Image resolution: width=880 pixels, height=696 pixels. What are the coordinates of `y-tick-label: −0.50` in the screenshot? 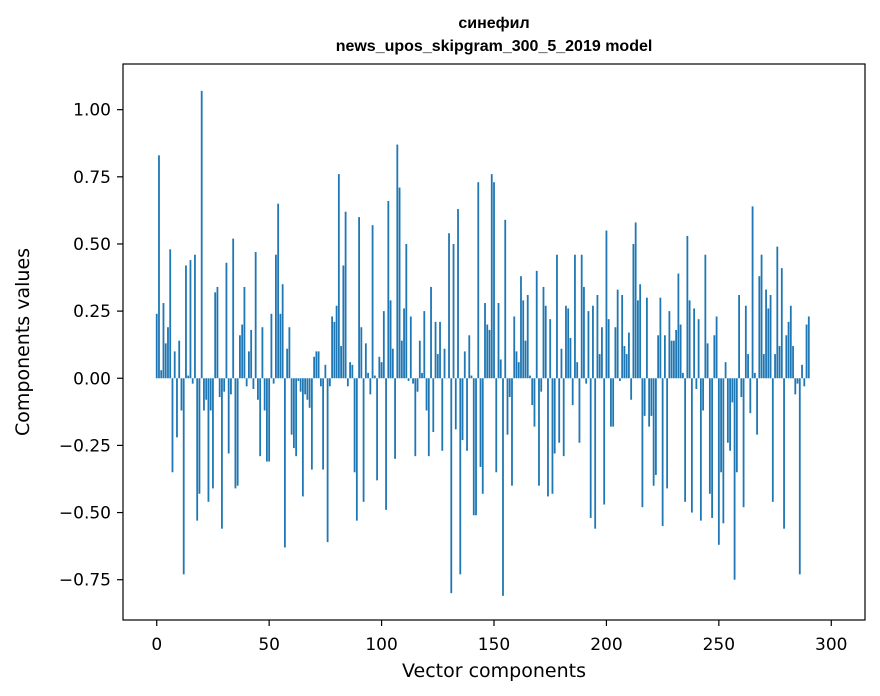 It's located at (85, 514).